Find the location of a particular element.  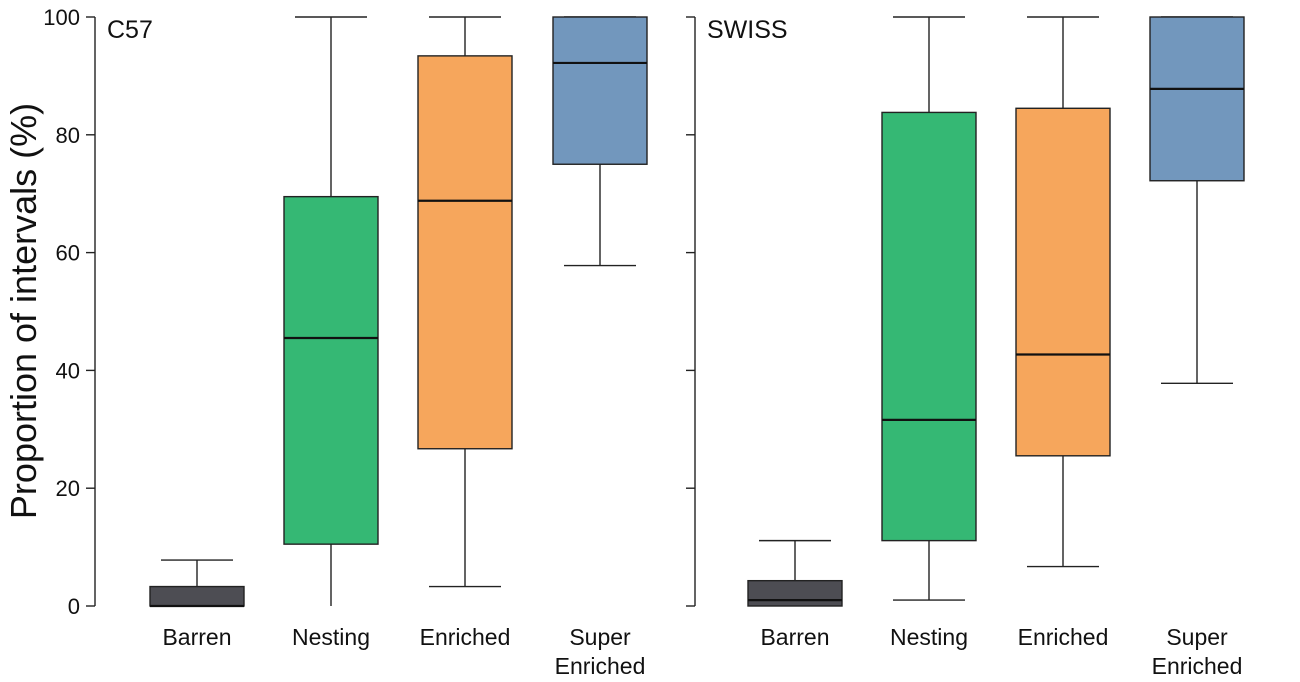

y-axis-label: Proportion of intervals (%) is located at coordinates (23, 311).